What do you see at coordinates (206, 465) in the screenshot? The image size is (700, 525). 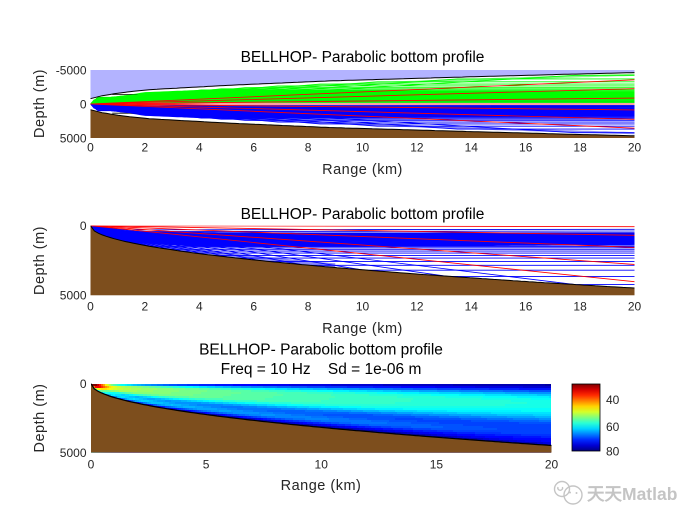 I see `svg-text: 5` at bounding box center [206, 465].